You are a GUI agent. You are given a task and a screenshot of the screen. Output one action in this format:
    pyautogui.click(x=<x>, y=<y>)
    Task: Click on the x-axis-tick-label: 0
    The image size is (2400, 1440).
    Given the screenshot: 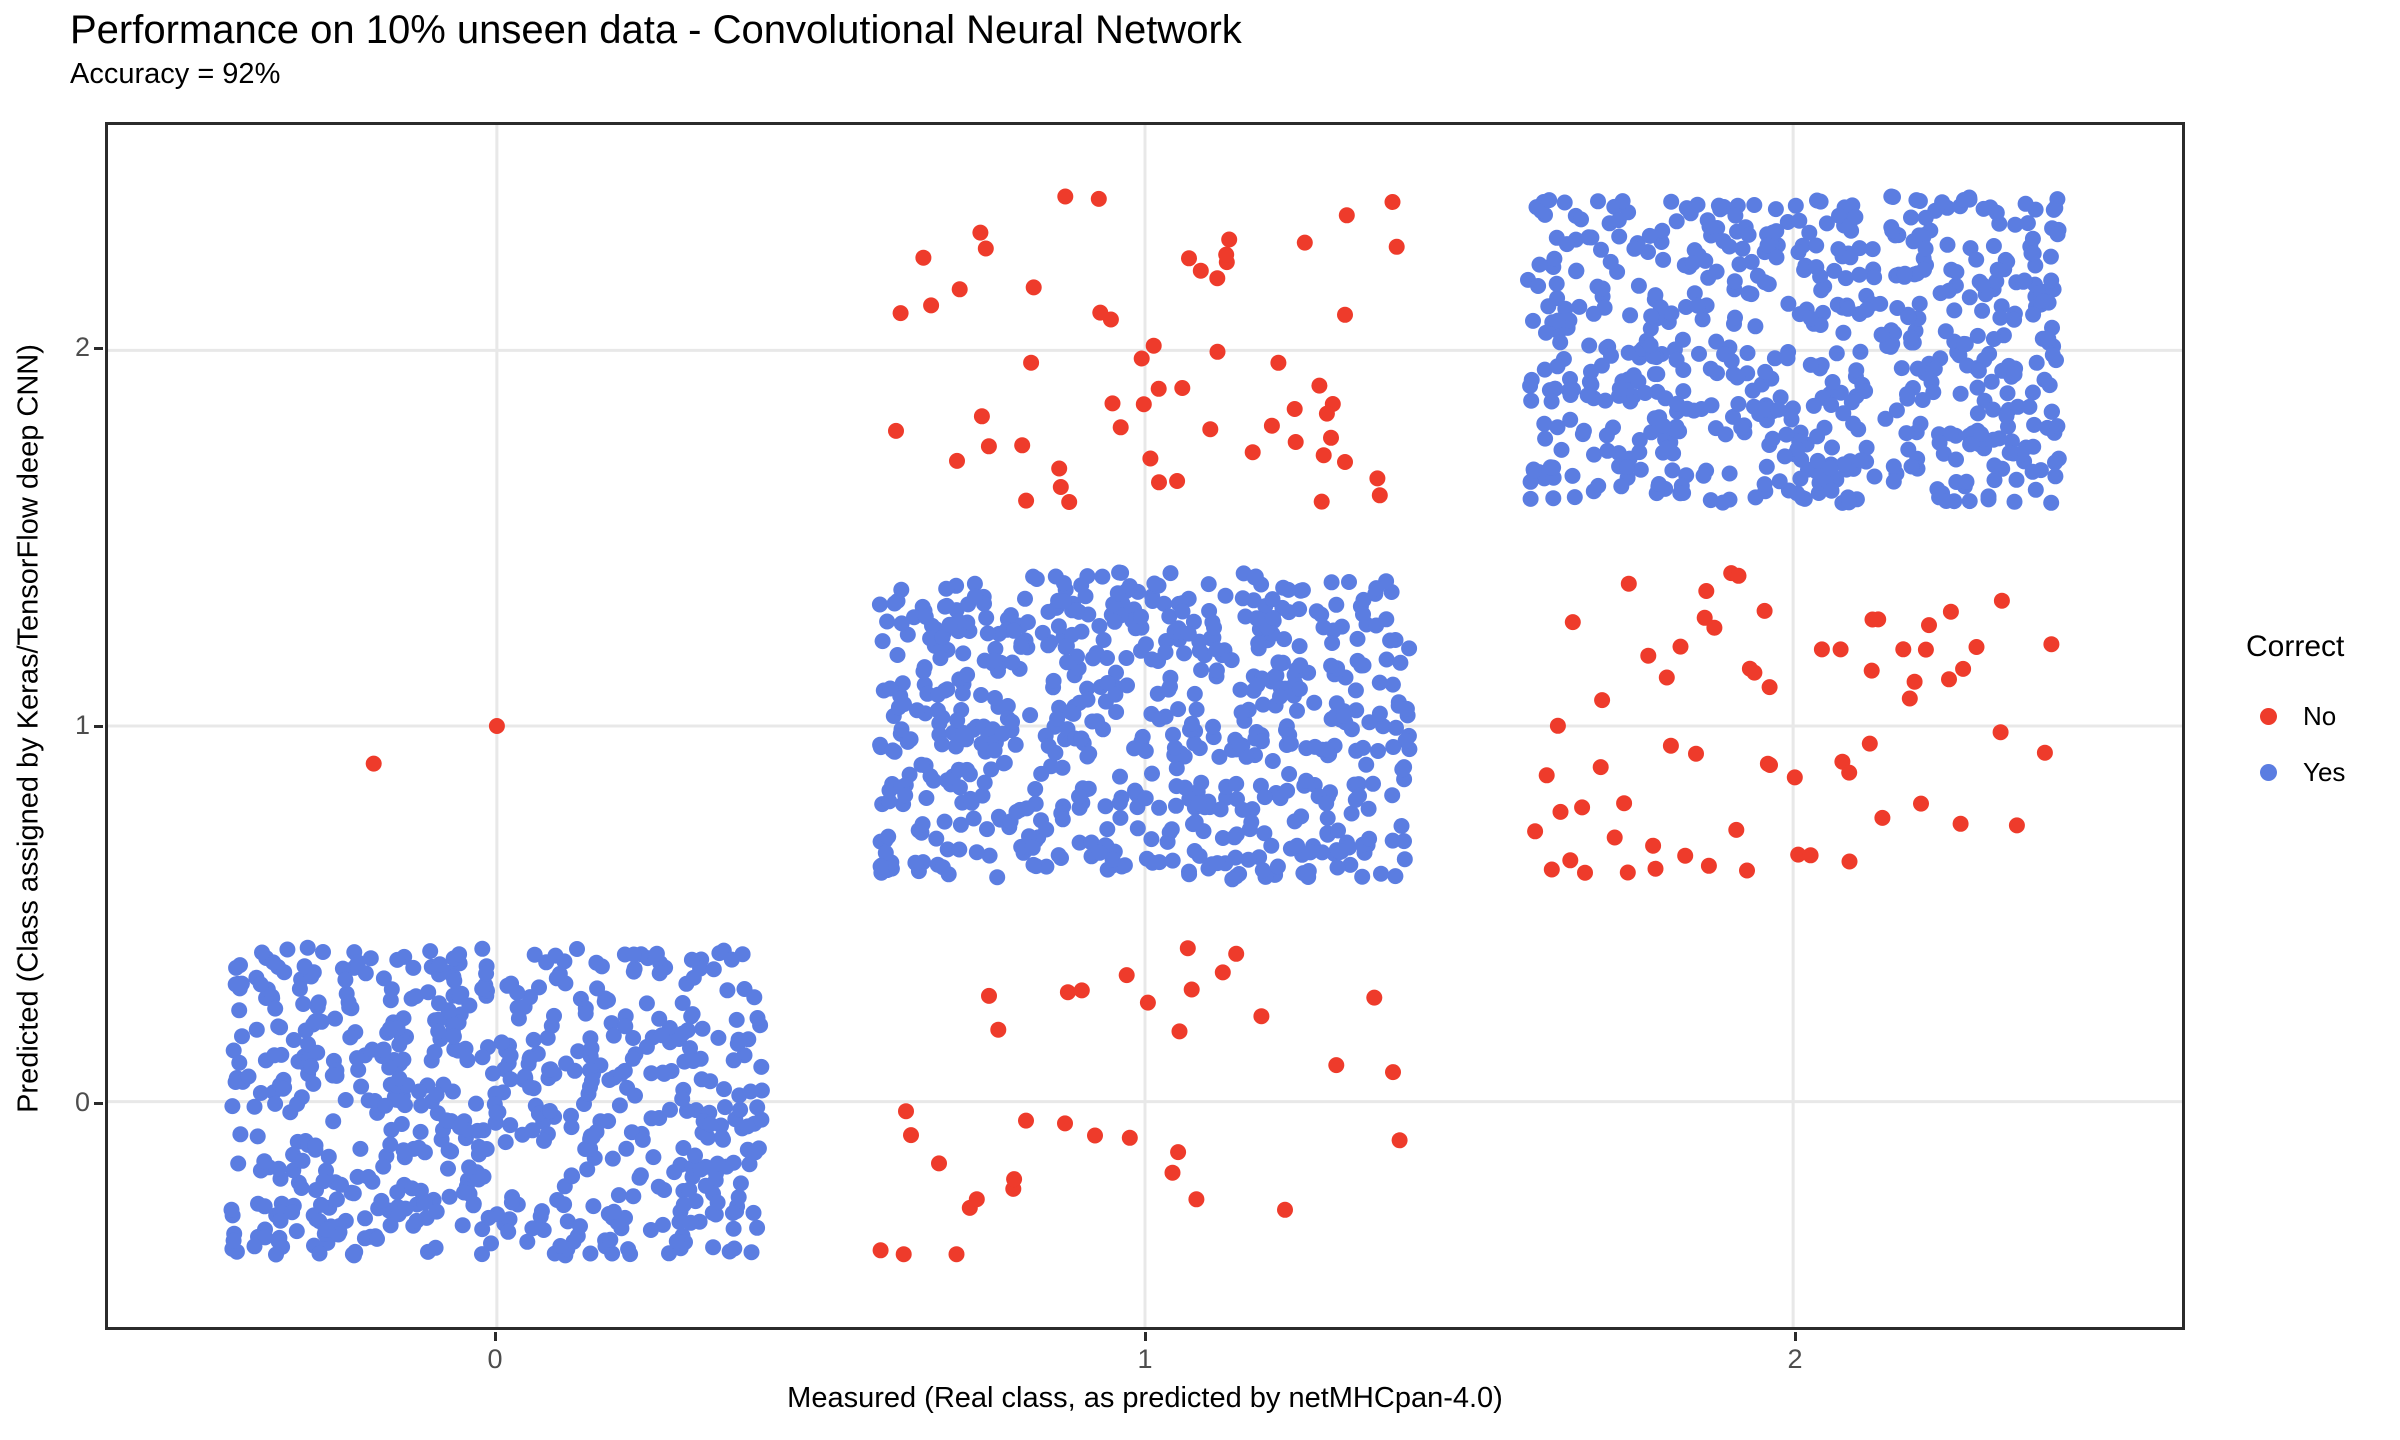 What is the action you would take?
    pyautogui.click(x=495, y=1359)
    